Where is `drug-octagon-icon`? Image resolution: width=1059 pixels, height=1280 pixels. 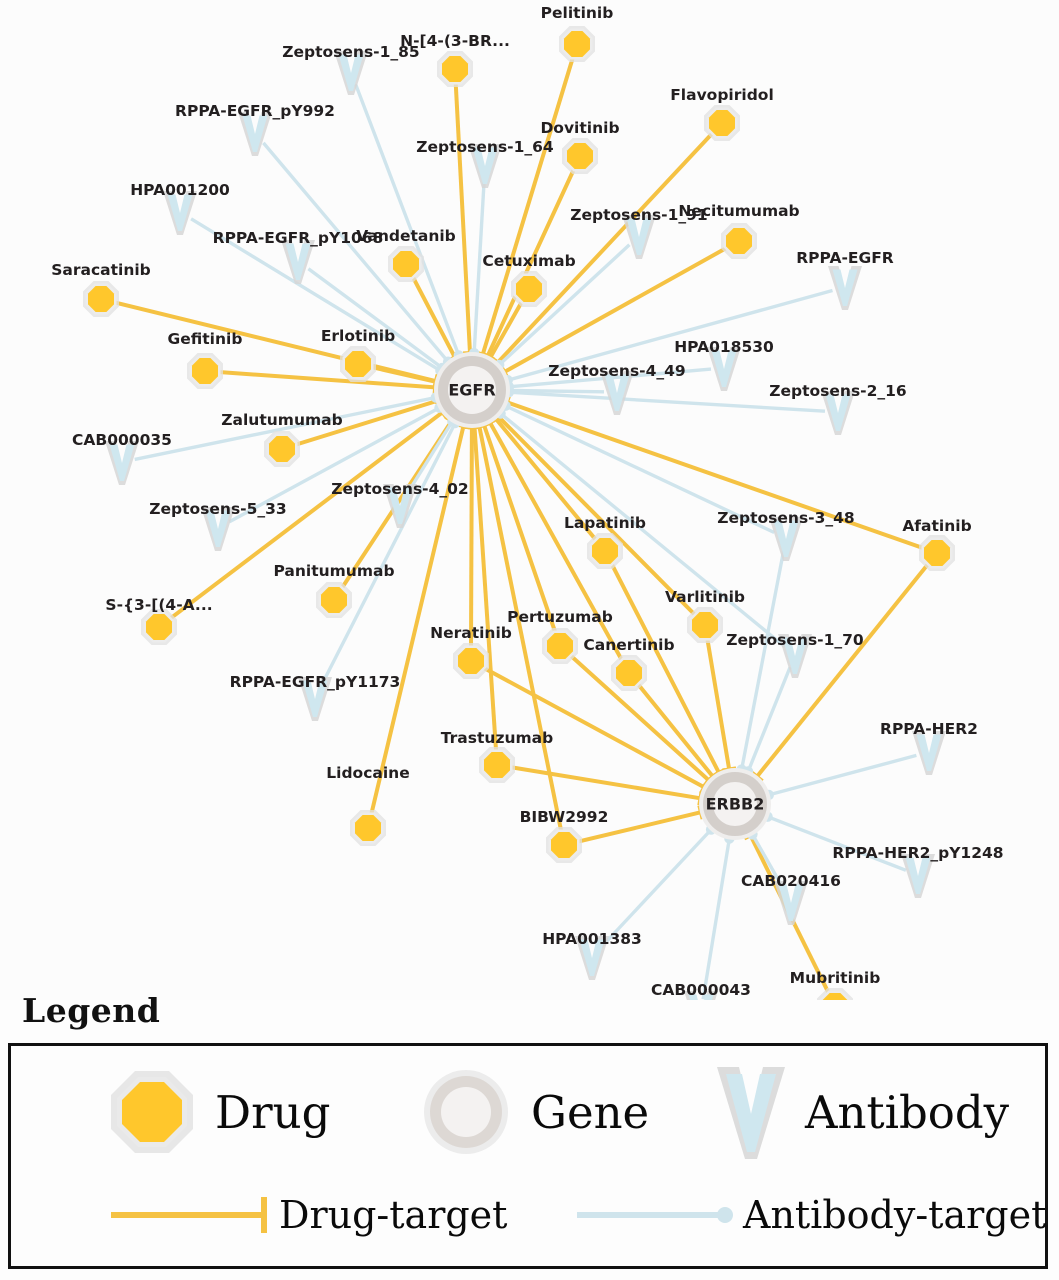 drug-octagon-icon is located at coordinates (152, 1112).